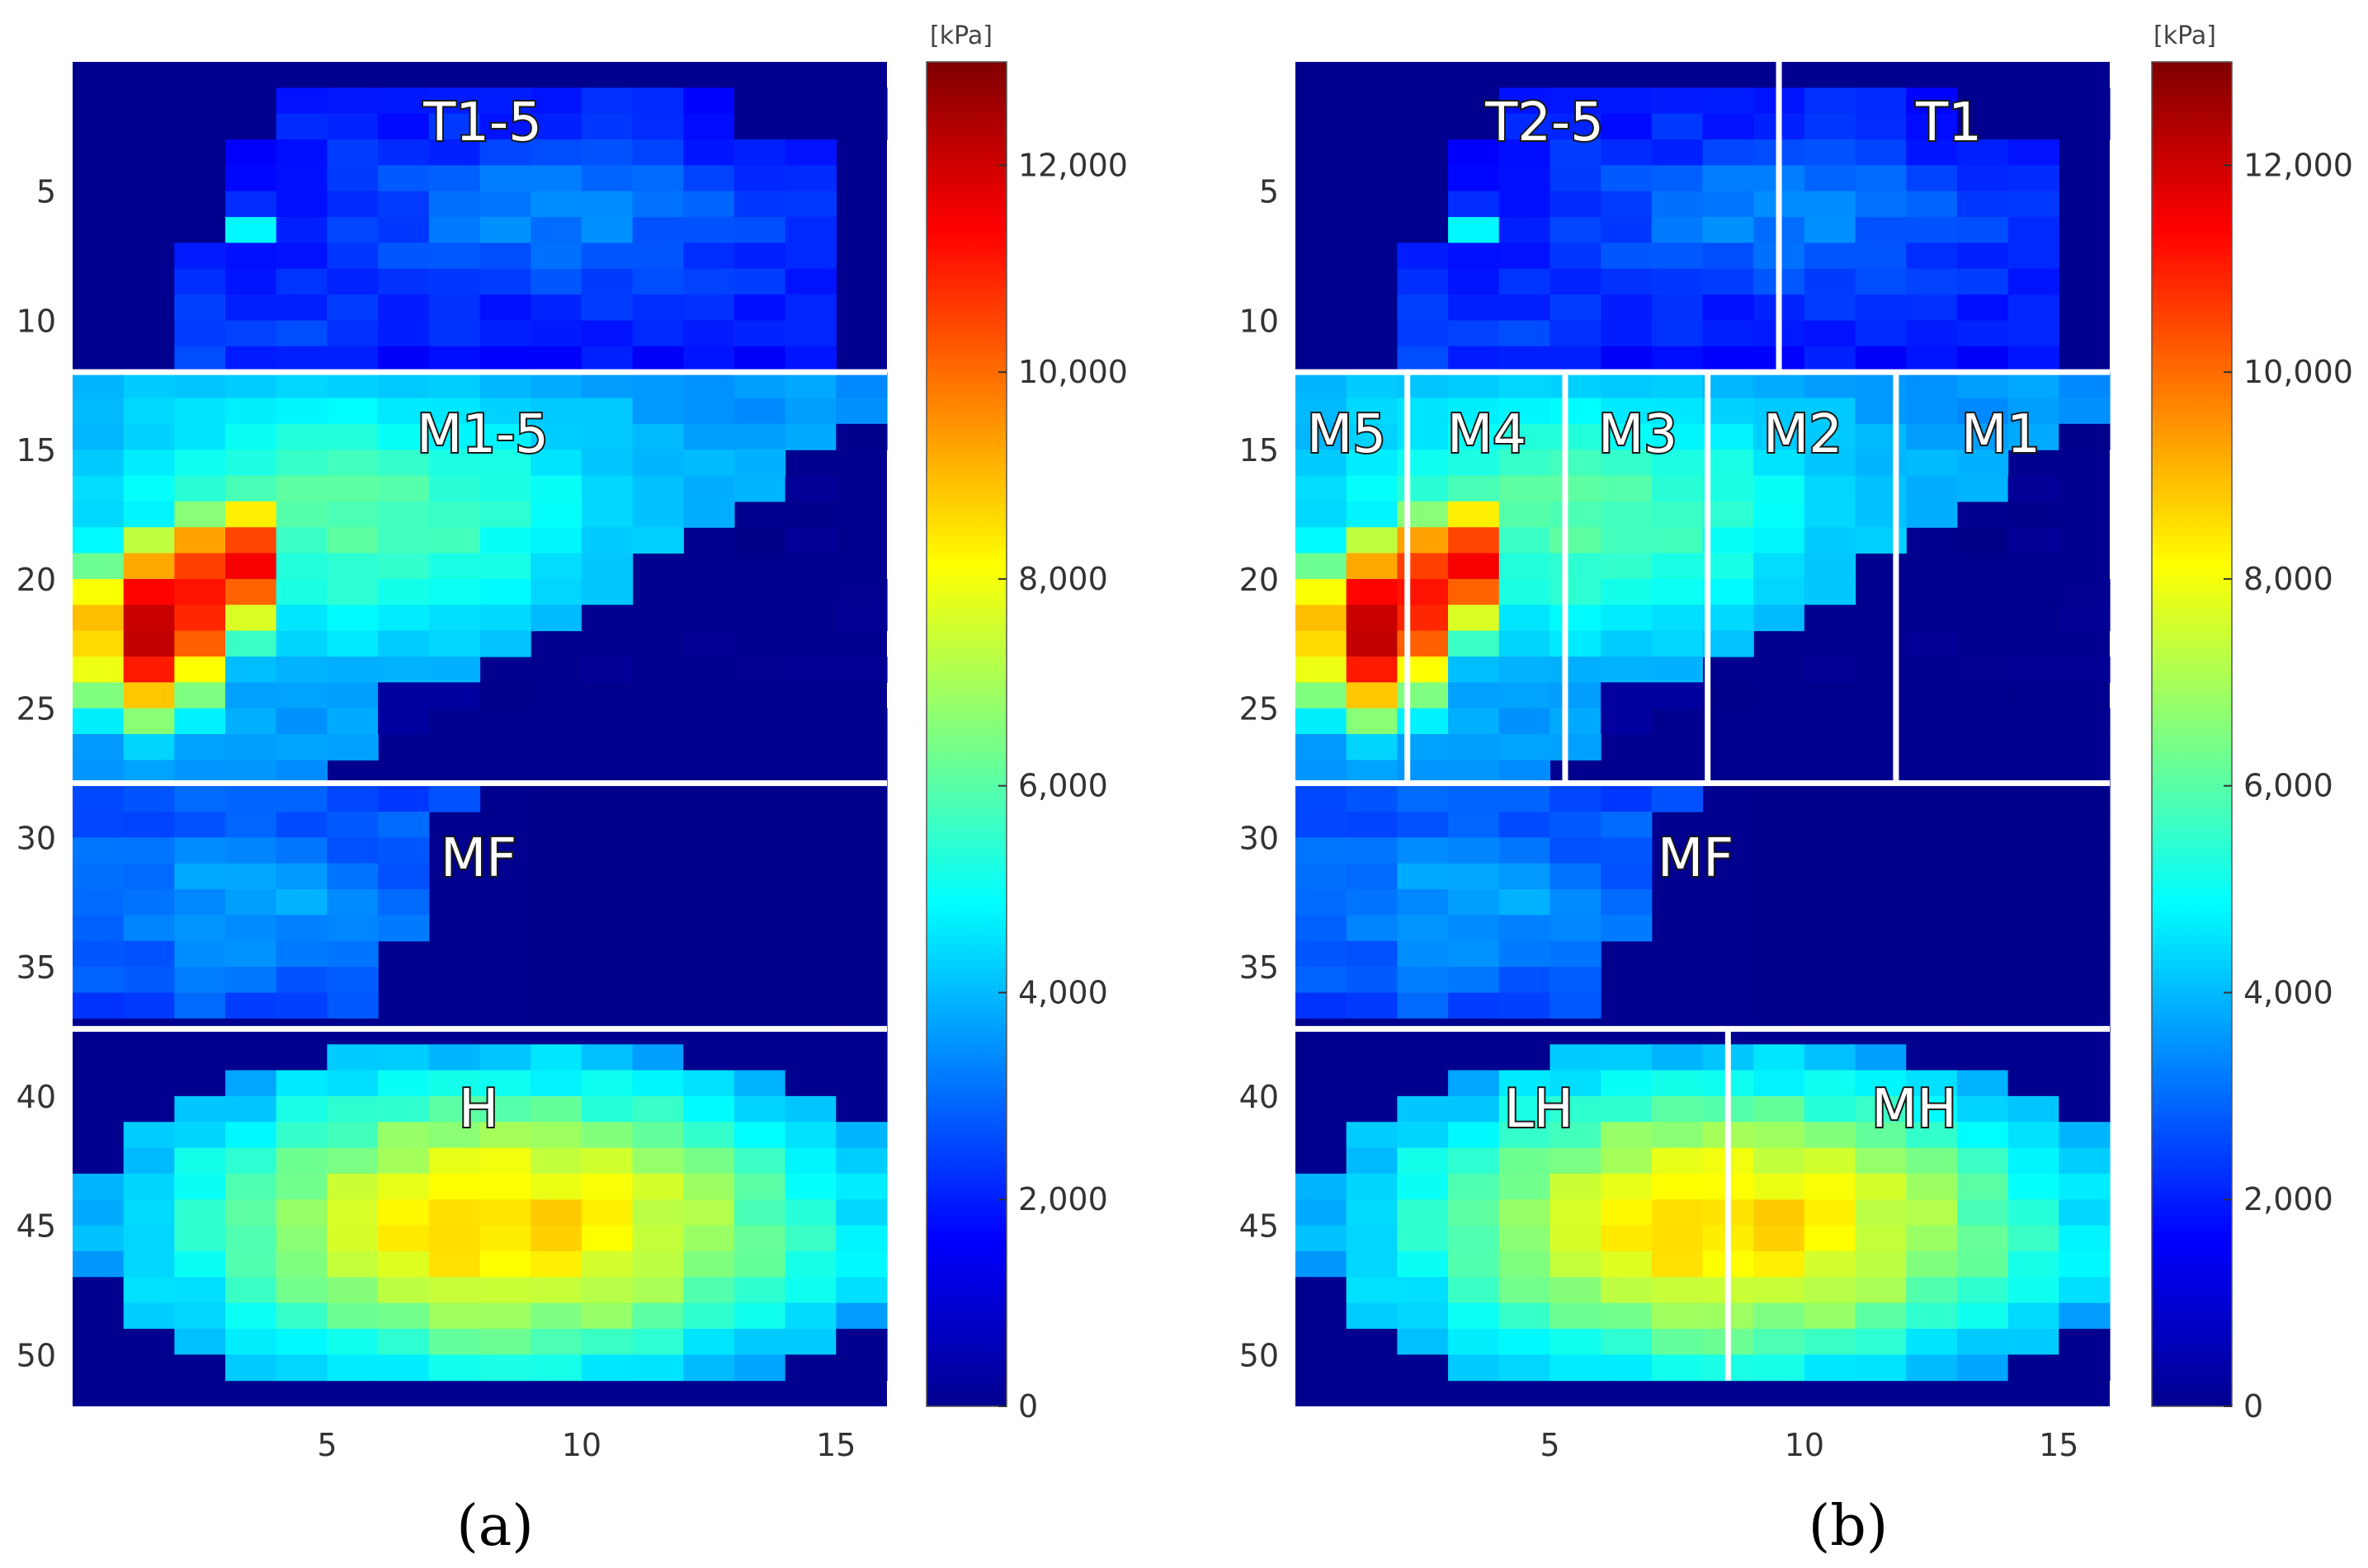  What do you see at coordinates (1073, 372) in the screenshot?
I see `colorbar-tick-label: 10,000` at bounding box center [1073, 372].